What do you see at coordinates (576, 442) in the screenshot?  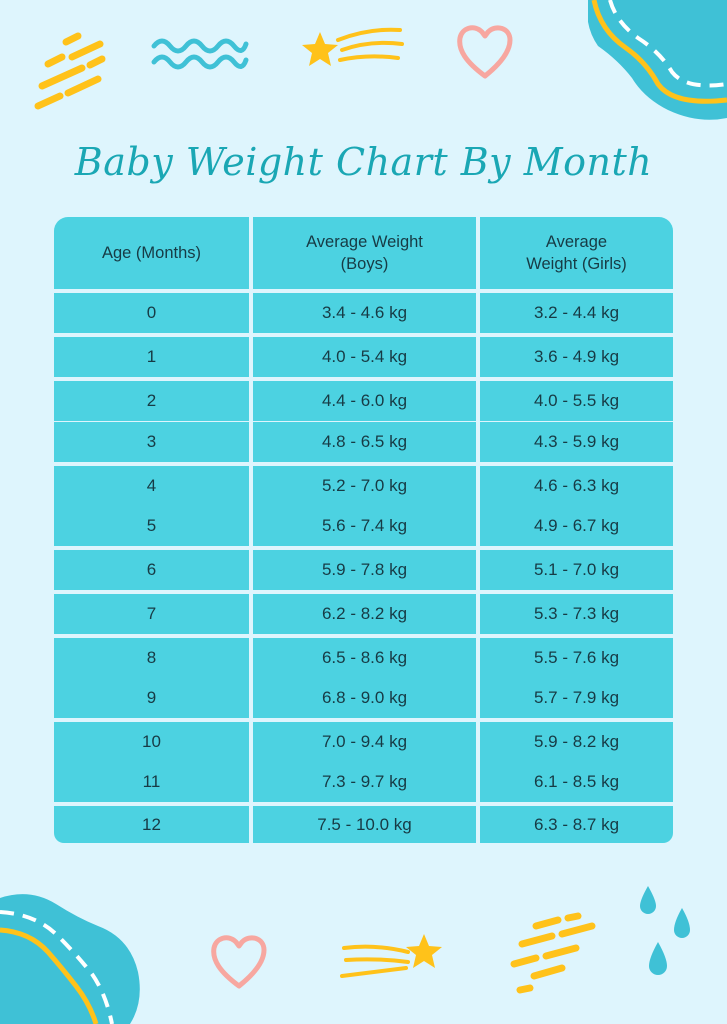 I see `girls-weight-cell: 4.3 - 5.9 kg` at bounding box center [576, 442].